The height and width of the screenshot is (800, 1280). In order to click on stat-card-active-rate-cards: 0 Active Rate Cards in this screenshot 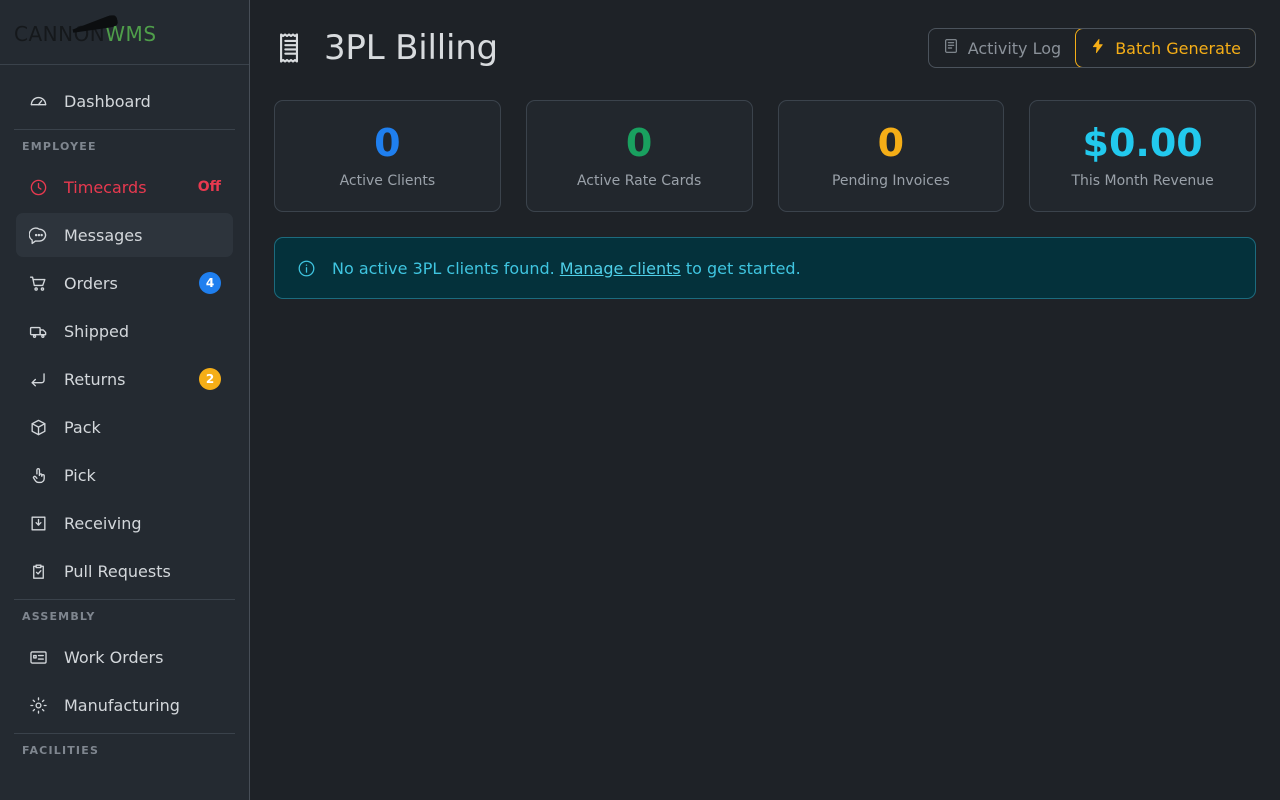, I will do `click(639, 156)`.